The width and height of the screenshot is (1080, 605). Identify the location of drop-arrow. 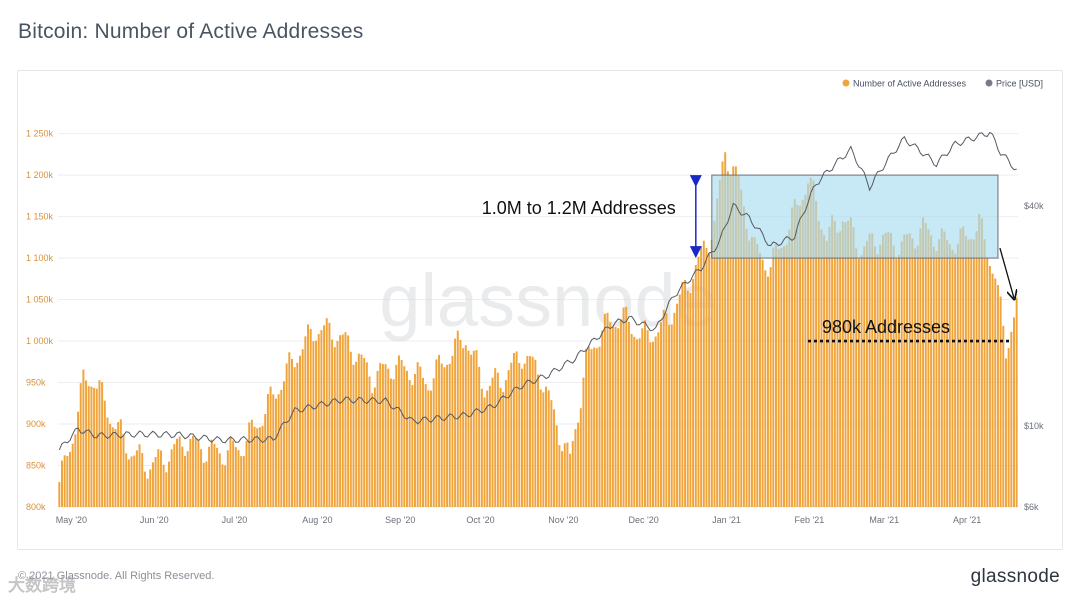
(1006, 272).